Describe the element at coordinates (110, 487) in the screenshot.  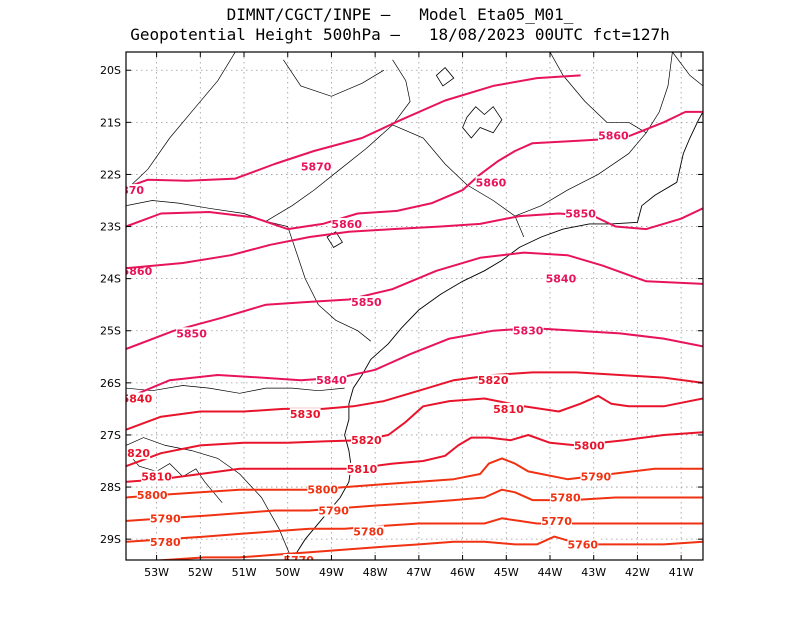
I see `lat-tick-label: 28S` at that location.